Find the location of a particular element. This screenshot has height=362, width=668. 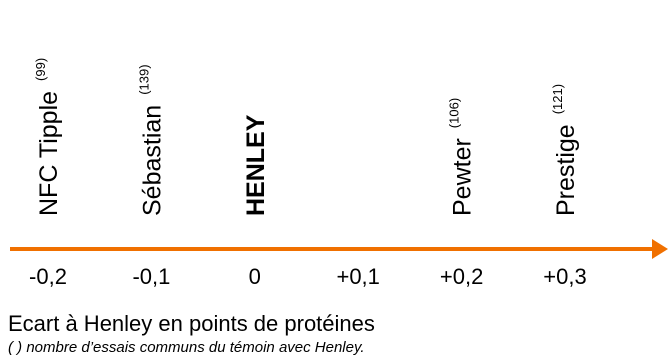

x-axis-title: Ecart à Henley en points de protéines is located at coordinates (191, 323).